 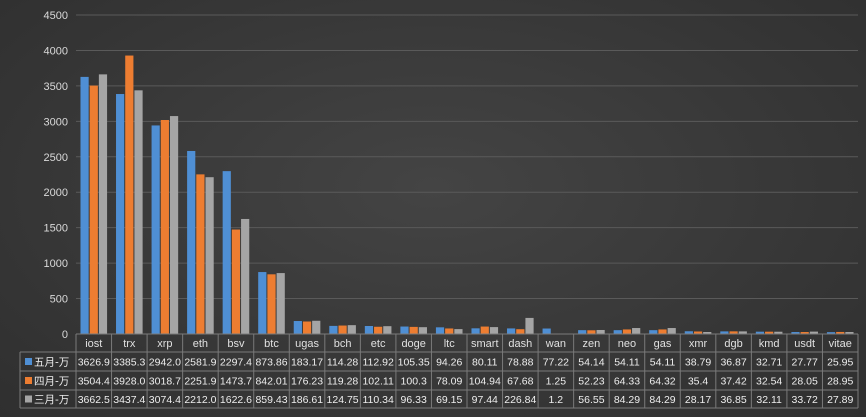 What do you see at coordinates (591, 363) in the screenshot?
I see `data-label: 54.14` at bounding box center [591, 363].